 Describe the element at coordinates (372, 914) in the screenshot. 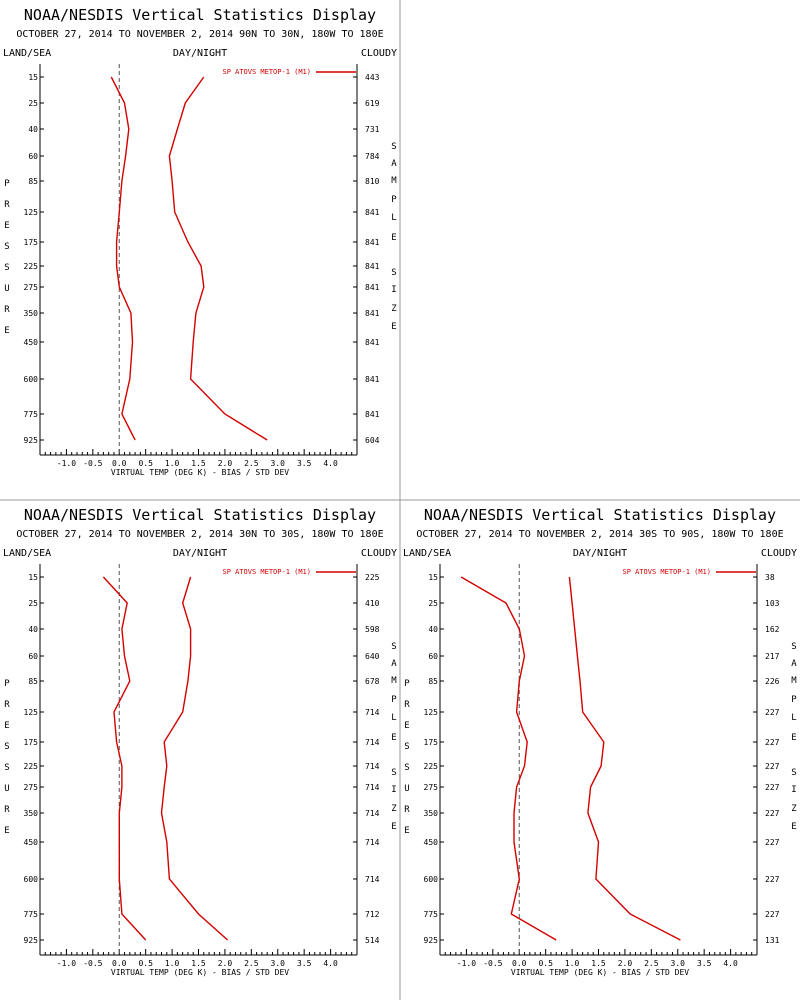

I see `sample-size-label: 712` at that location.